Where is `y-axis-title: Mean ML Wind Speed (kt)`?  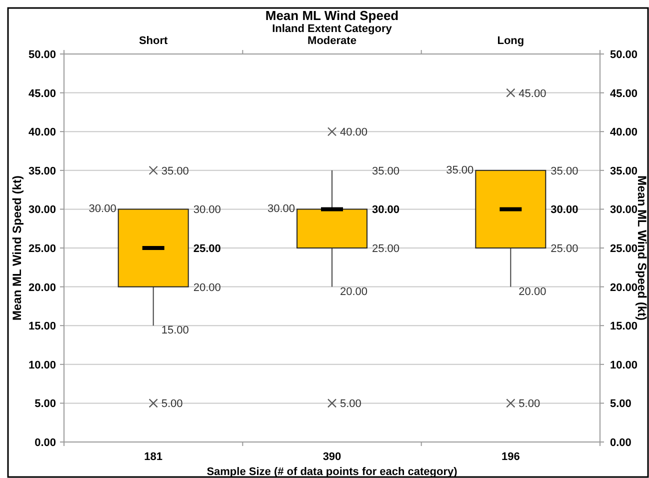
y-axis-title: Mean ML Wind Speed (kt) is located at coordinates (17, 248).